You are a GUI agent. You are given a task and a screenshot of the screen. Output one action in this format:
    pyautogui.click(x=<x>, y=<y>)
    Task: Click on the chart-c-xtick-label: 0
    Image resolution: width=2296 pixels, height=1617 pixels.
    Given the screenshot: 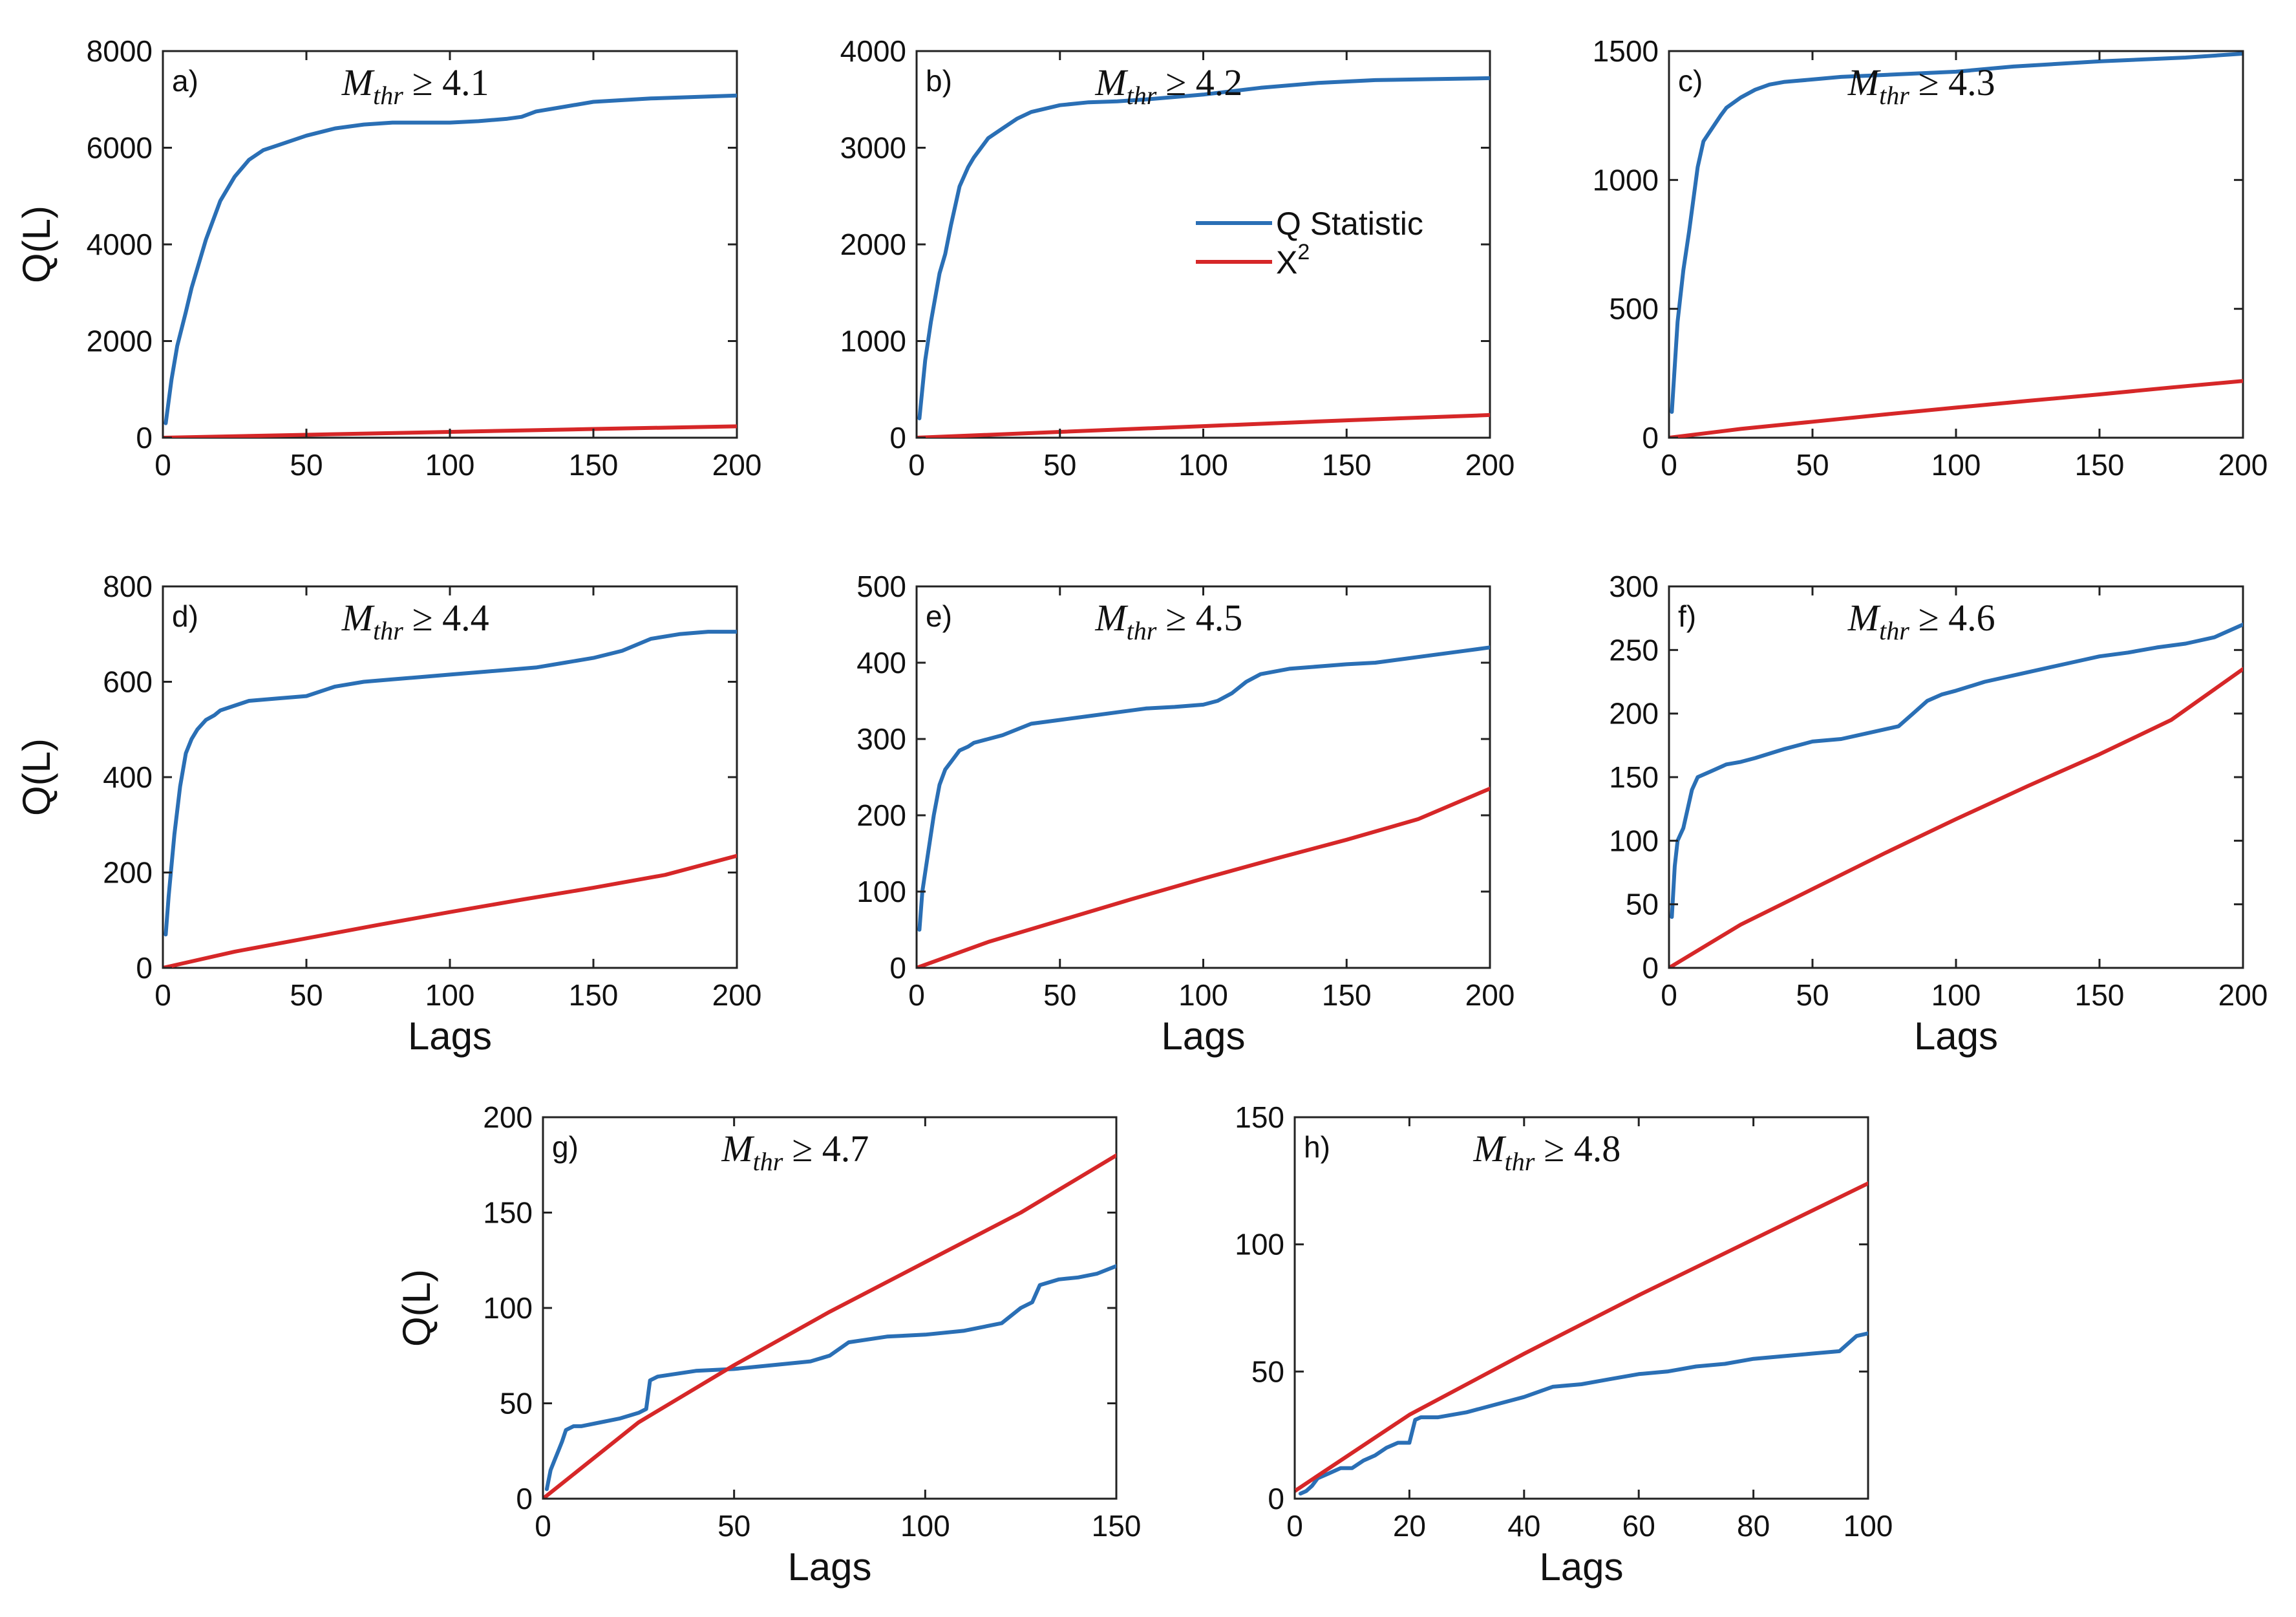 What is the action you would take?
    pyautogui.click(x=1669, y=465)
    